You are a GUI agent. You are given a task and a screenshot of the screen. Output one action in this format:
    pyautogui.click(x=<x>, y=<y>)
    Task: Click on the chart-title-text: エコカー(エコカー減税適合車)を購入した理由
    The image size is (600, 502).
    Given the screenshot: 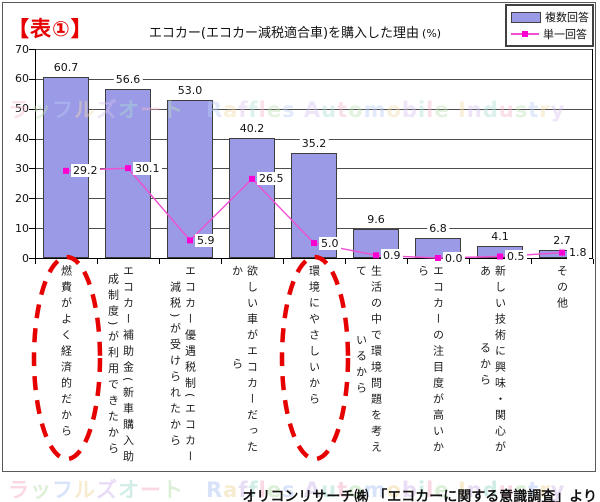 What is the action you would take?
    pyautogui.click(x=284, y=33)
    